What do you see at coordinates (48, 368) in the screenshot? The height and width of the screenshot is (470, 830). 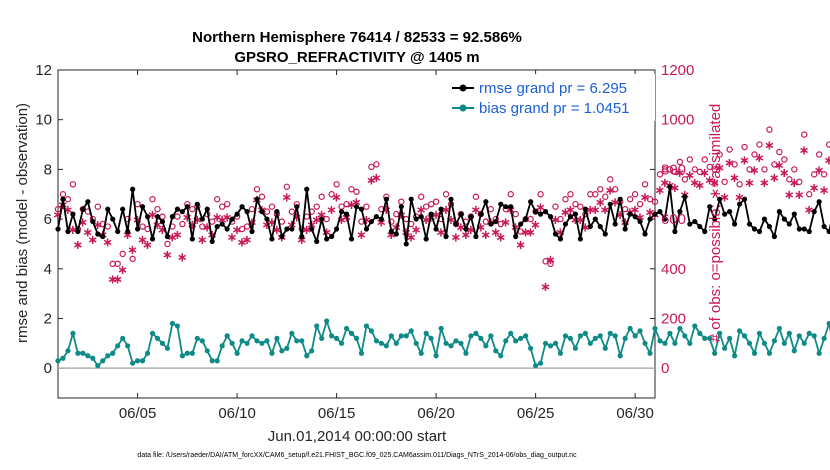 I see `y-tick-label: 0` at bounding box center [48, 368].